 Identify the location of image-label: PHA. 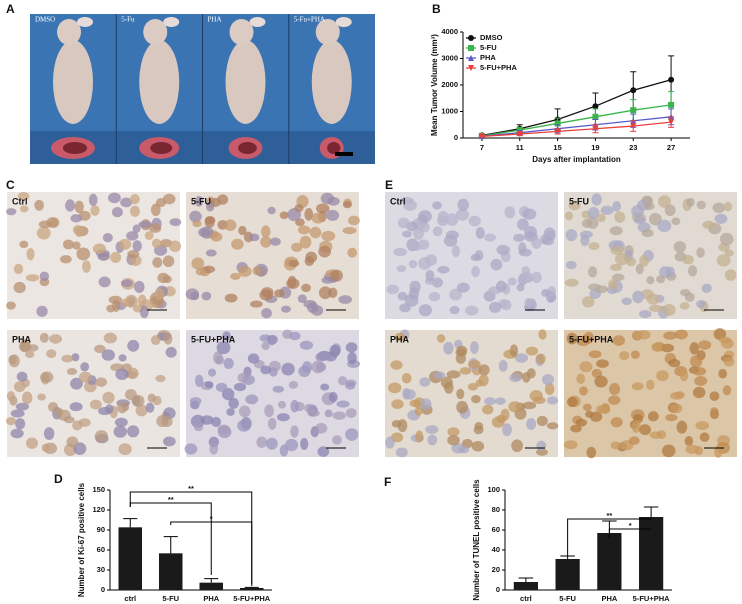
(22, 339).